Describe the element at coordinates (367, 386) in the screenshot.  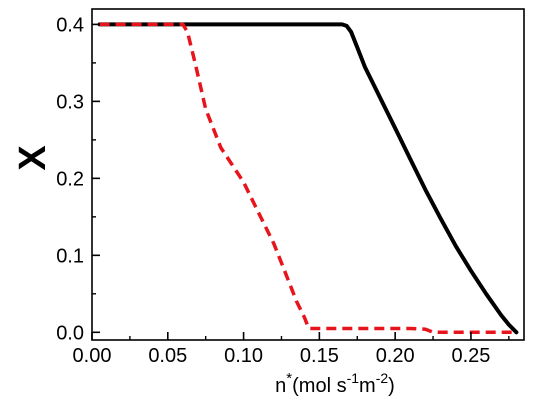
I see `x-axis-title-unit-3: m` at that location.